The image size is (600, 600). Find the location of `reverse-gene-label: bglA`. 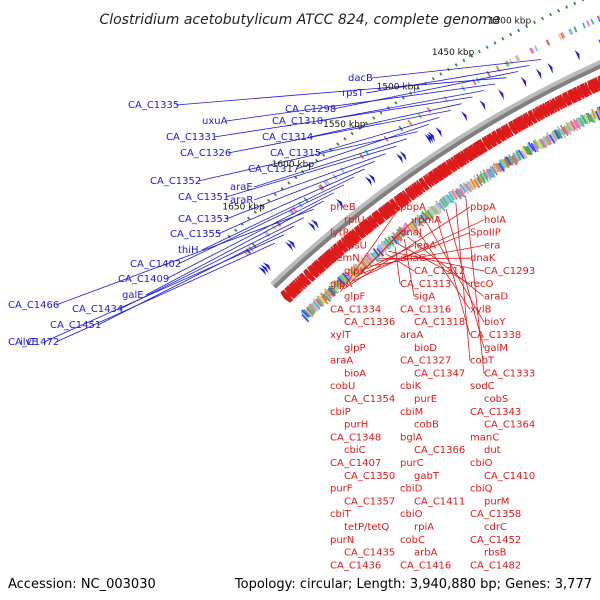

reverse-gene-label: bglA is located at coordinates (411, 437).